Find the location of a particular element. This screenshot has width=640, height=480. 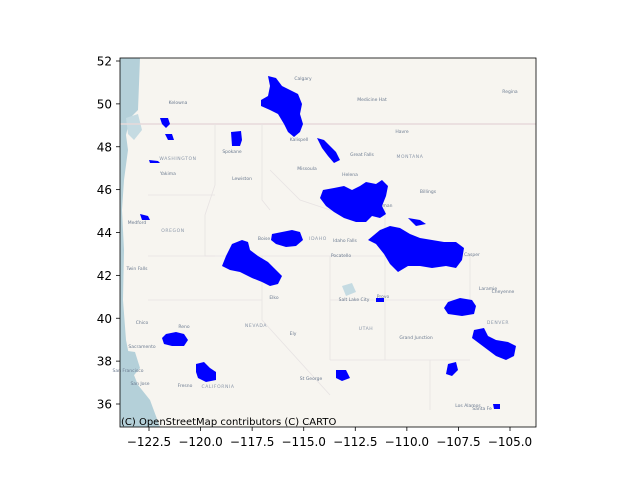

place-label-denver: DENVER is located at coordinates (498, 323).